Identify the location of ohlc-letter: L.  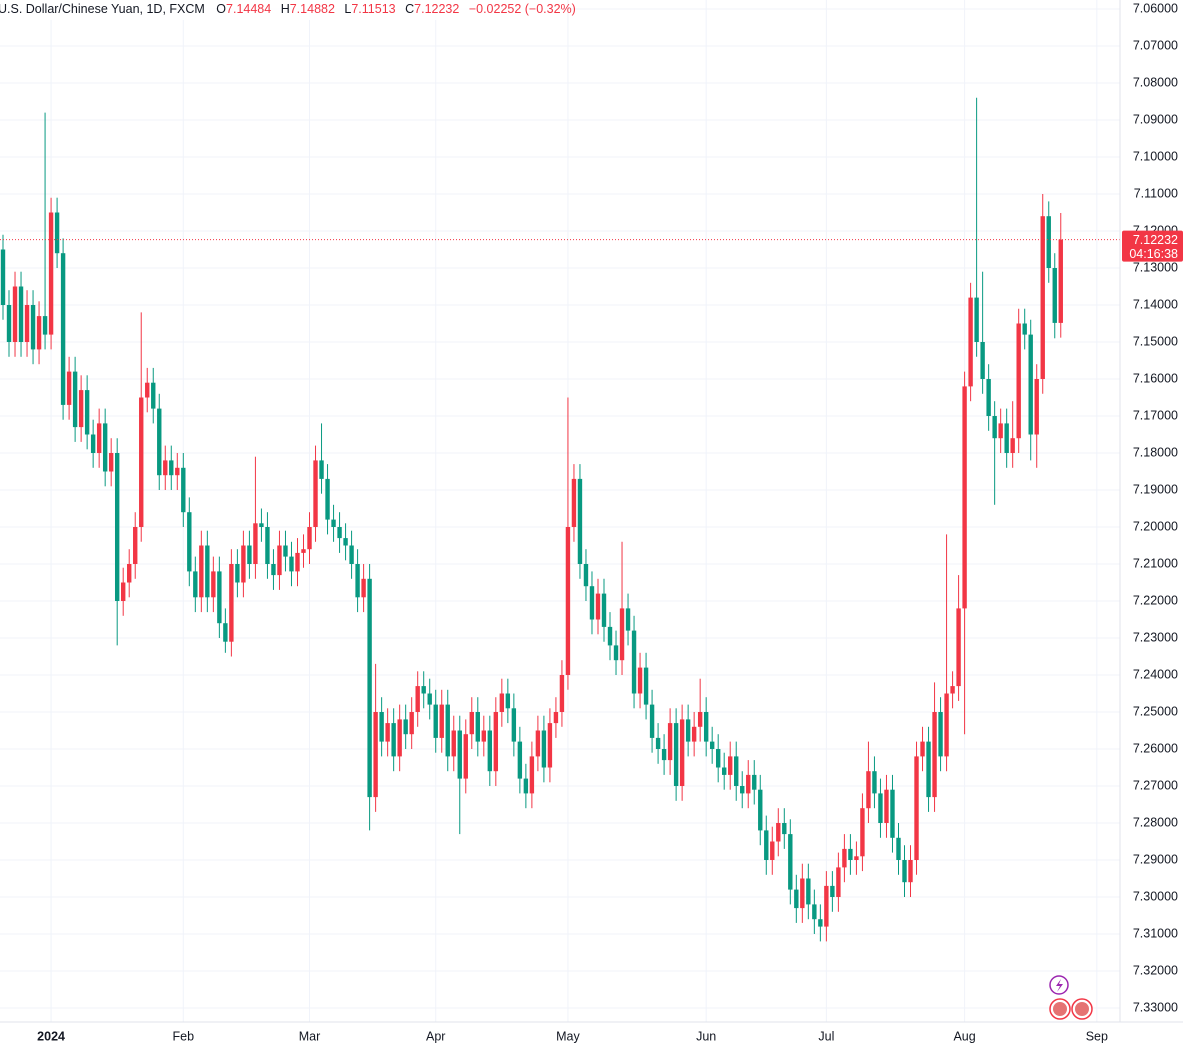
(347, 9).